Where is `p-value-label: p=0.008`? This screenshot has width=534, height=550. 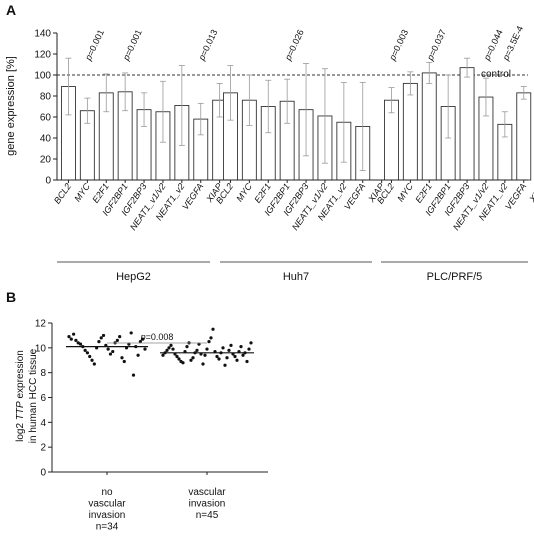 p-value-label: p=0.008 is located at coordinates (157, 337).